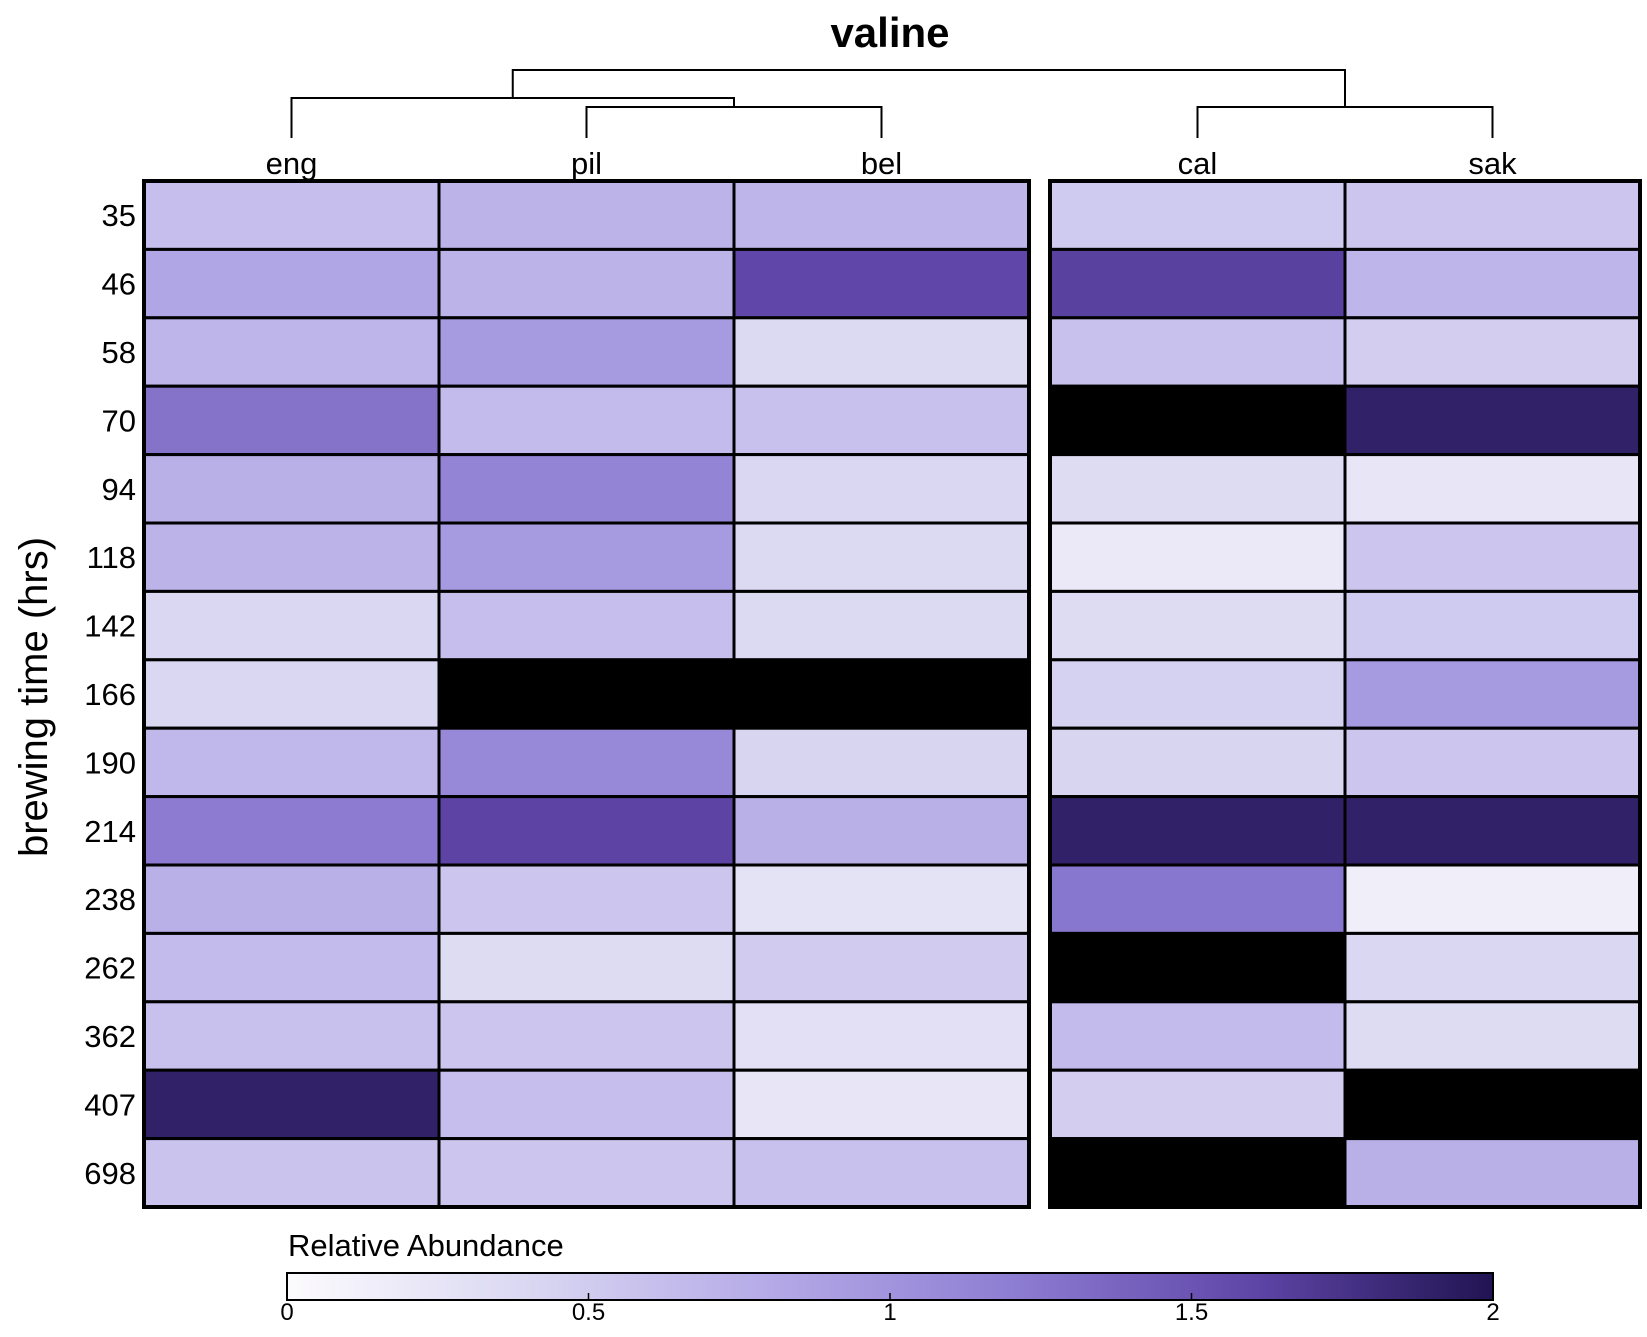  What do you see at coordinates (881, 967) in the screenshot?
I see `heatmap-cell-262-bel` at bounding box center [881, 967].